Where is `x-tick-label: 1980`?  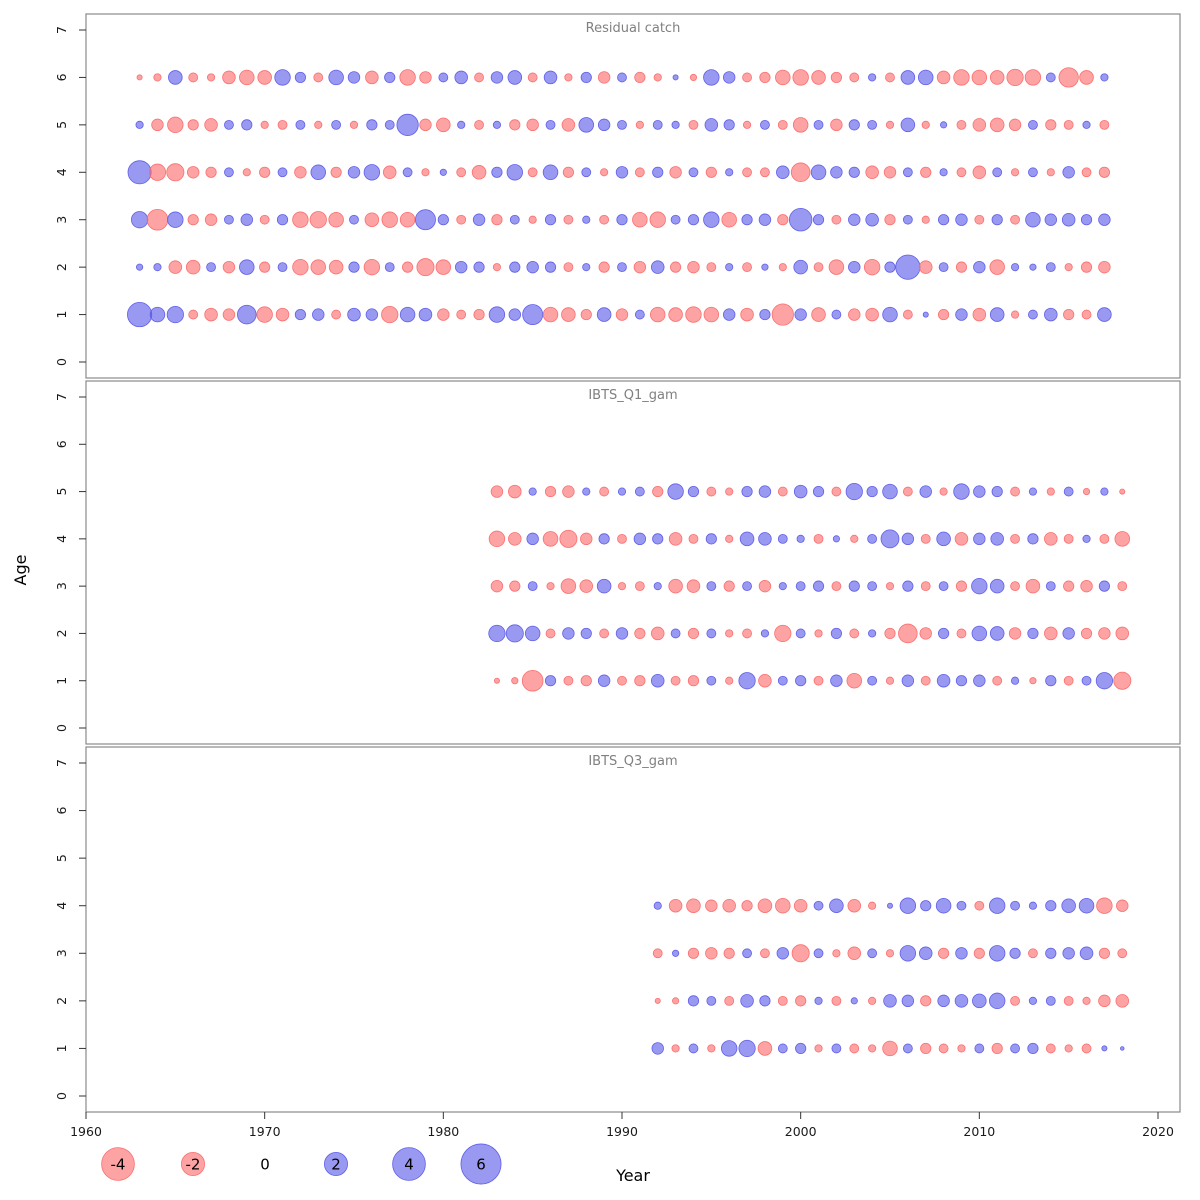 x-tick-label: 1980 is located at coordinates (443, 1131).